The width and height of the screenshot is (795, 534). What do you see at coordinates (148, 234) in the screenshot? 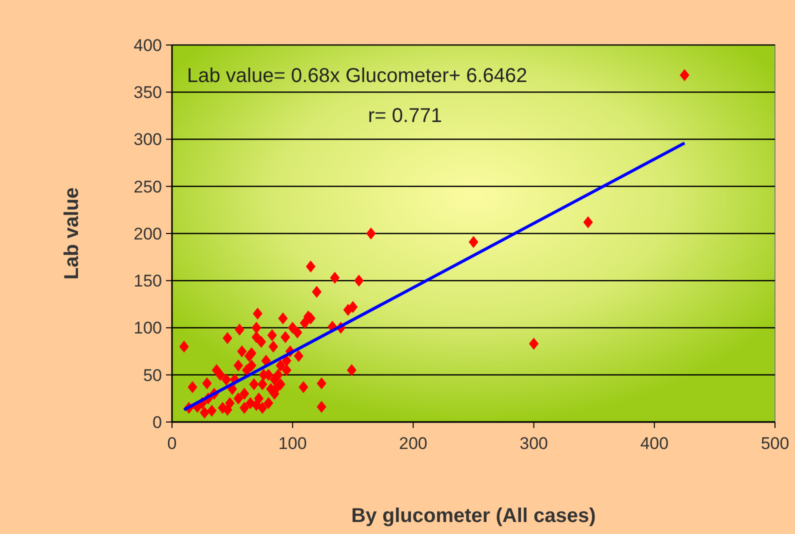
I see `y-tick-label: 200` at bounding box center [148, 234].